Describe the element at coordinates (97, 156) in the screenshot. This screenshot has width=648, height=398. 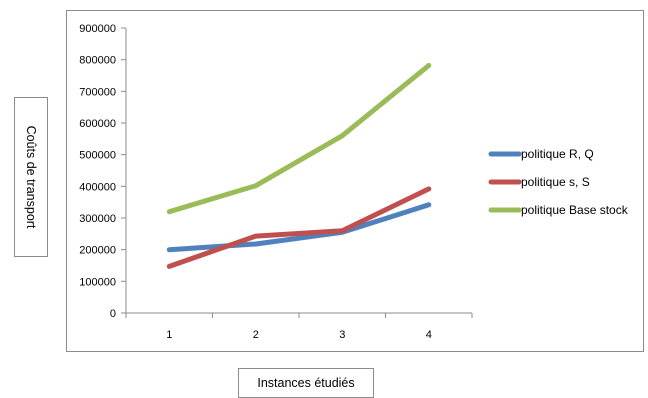
I see `y-tick-label: 500000` at that location.